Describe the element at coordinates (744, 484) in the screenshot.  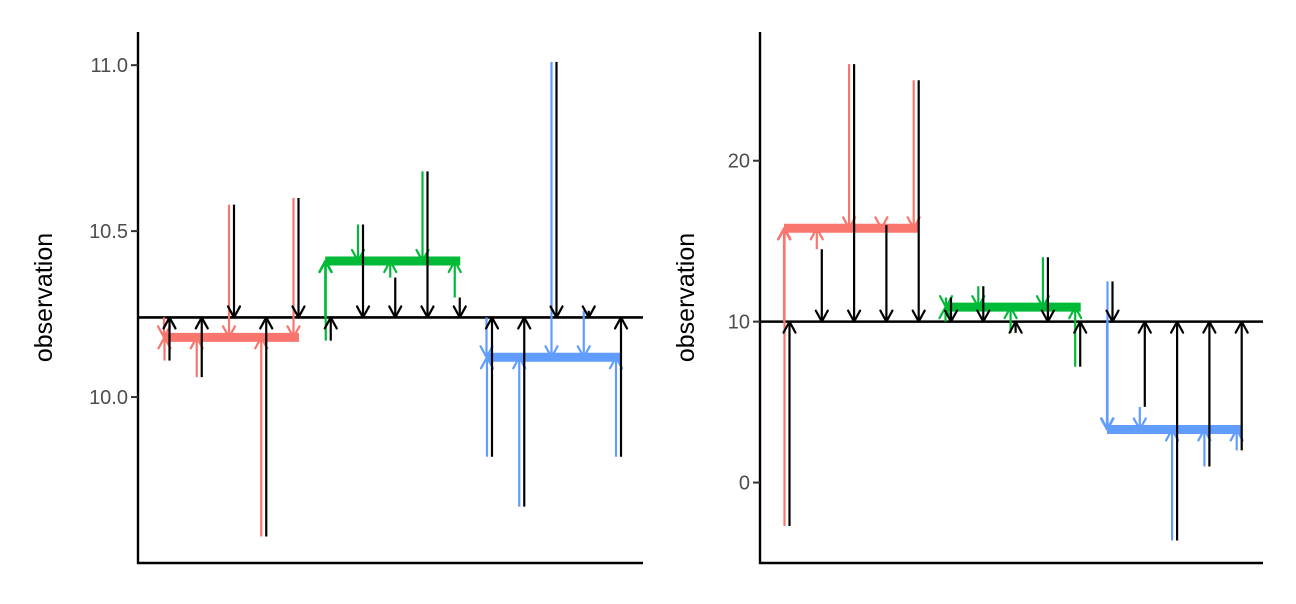
I see `y-tick-label: 0` at that location.